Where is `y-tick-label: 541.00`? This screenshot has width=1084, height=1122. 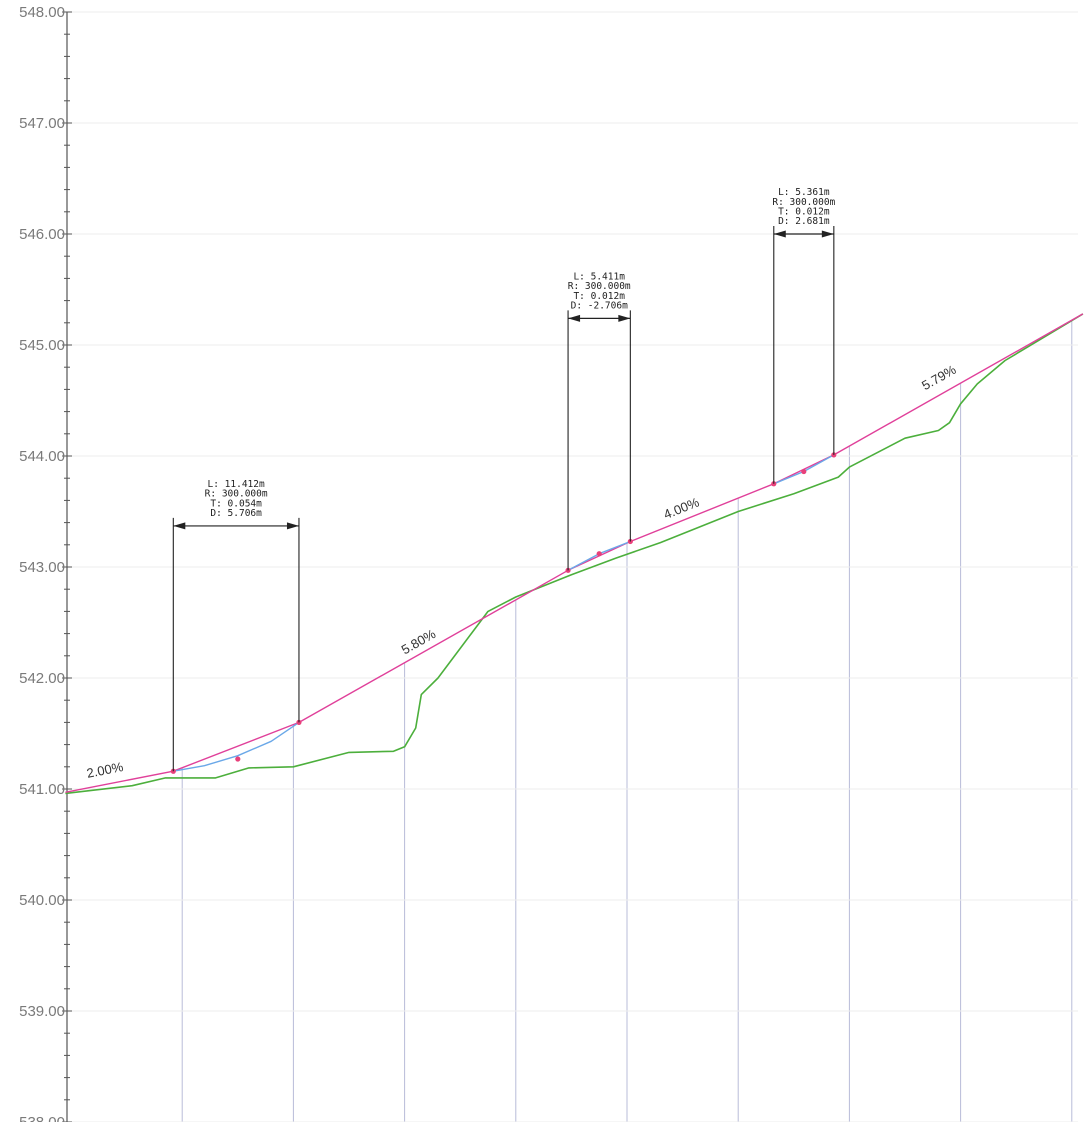
y-tick-label: 541.00 is located at coordinates (42, 789).